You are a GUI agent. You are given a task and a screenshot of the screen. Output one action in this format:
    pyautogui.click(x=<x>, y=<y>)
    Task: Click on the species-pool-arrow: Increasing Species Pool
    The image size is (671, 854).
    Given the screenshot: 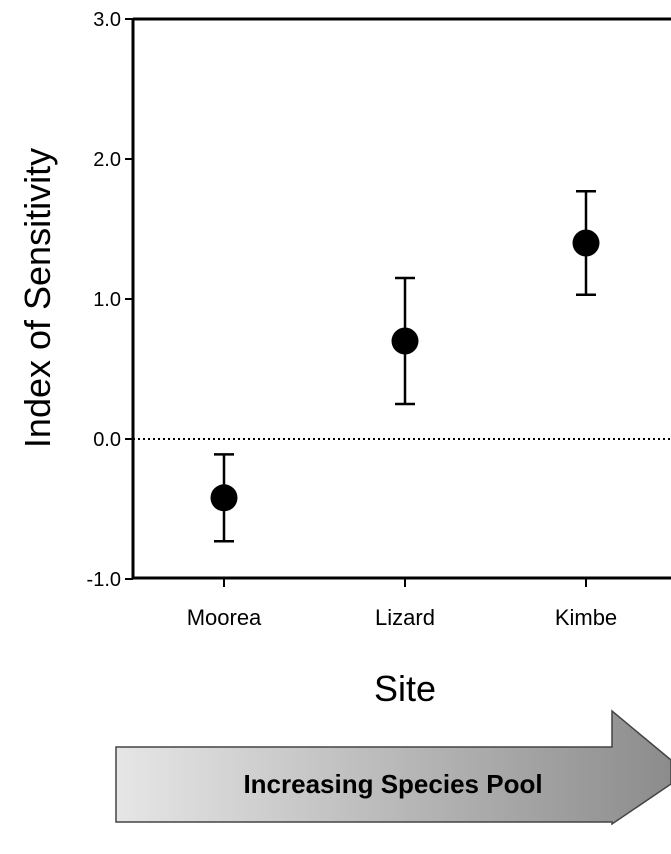 What is the action you would take?
    pyautogui.click(x=393, y=767)
    